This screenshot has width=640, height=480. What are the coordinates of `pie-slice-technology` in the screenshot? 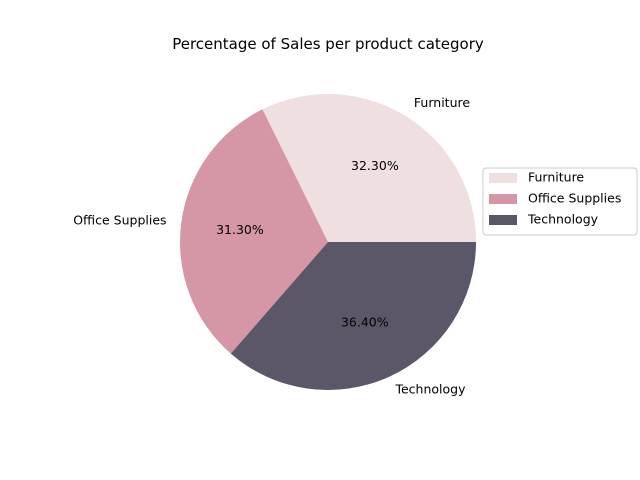 It's located at (353, 316).